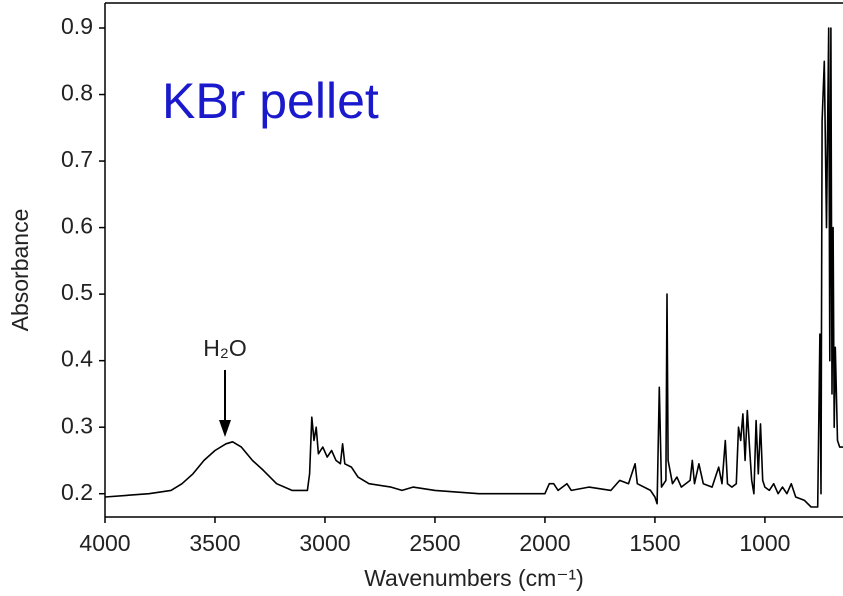  I want to click on y-tick-label: 0.9, so click(77, 26).